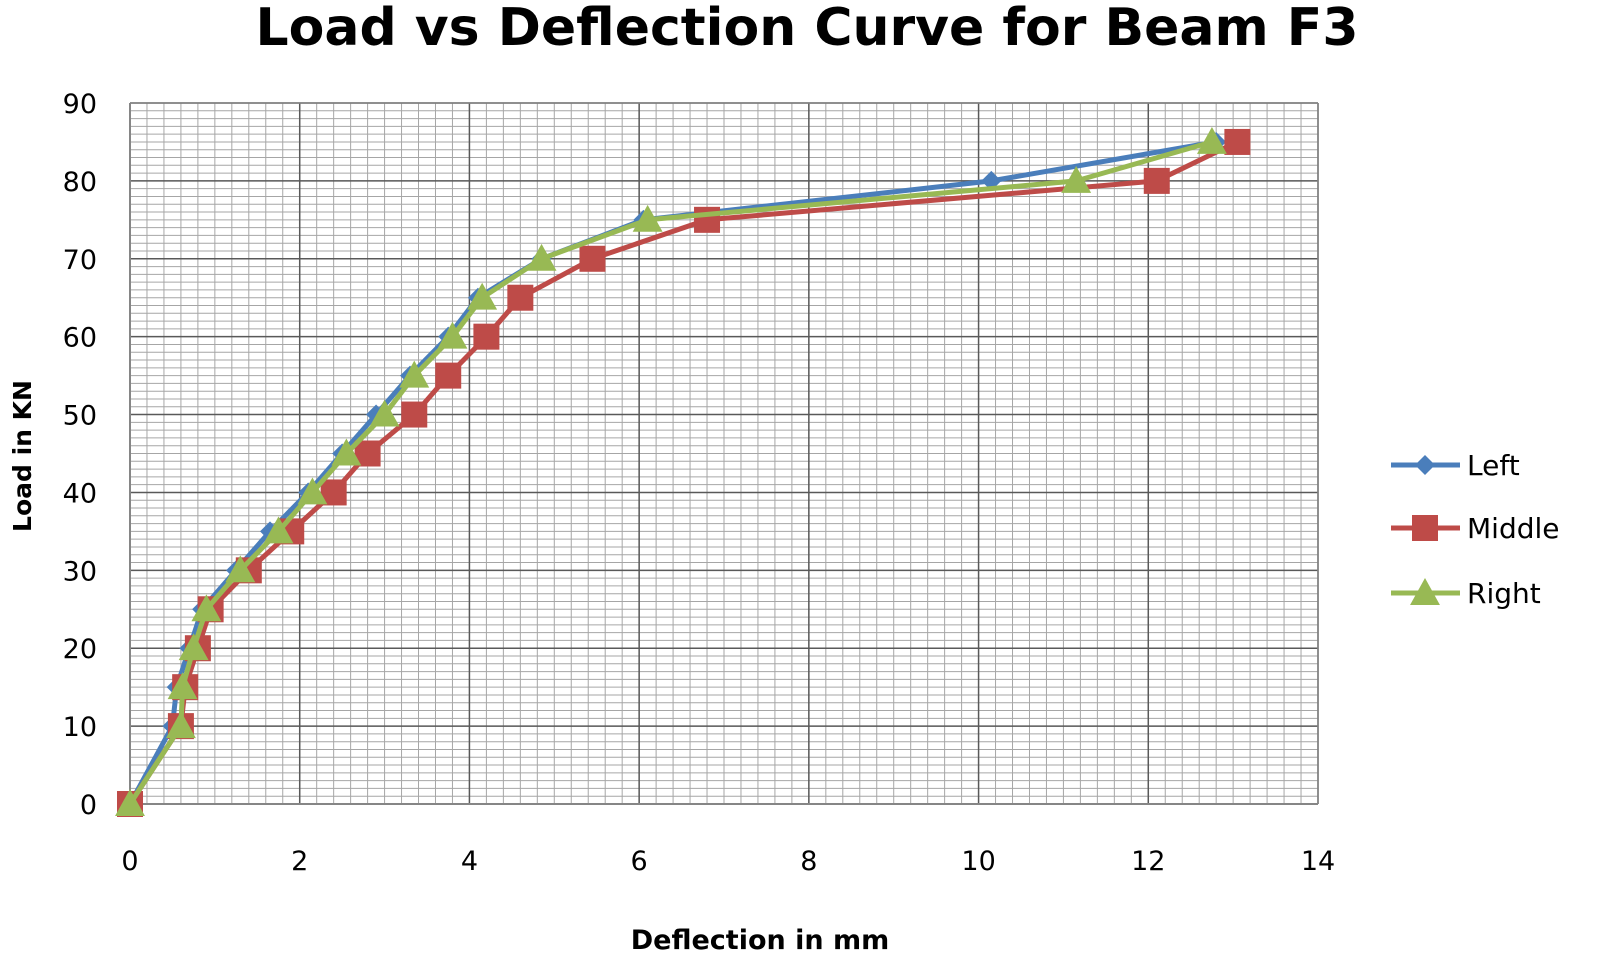  Describe the element at coordinates (469, 861) in the screenshot. I see `x-tick-label: 4` at that location.